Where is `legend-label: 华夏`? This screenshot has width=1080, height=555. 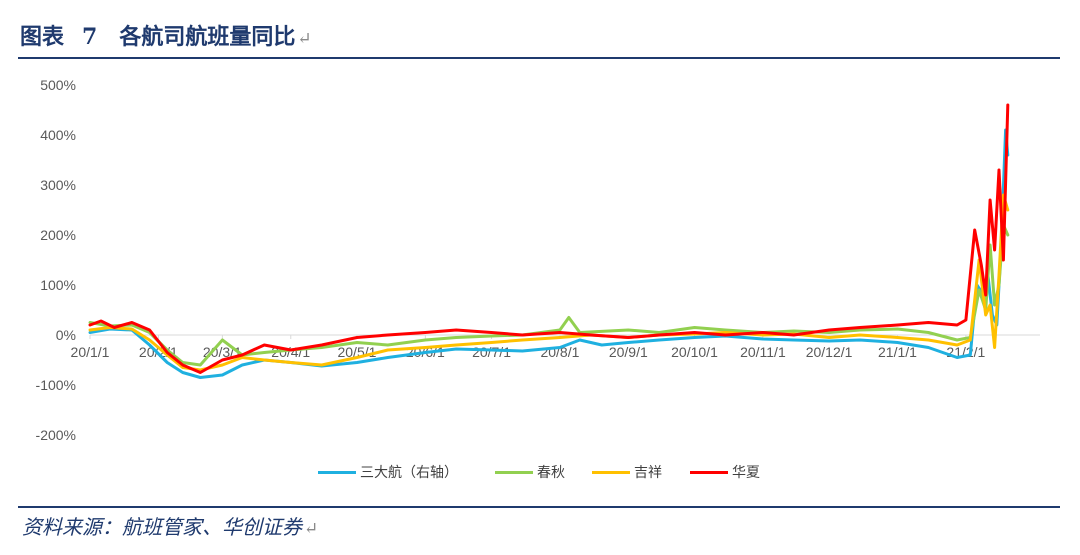 legend-label: 华夏 is located at coordinates (746, 473).